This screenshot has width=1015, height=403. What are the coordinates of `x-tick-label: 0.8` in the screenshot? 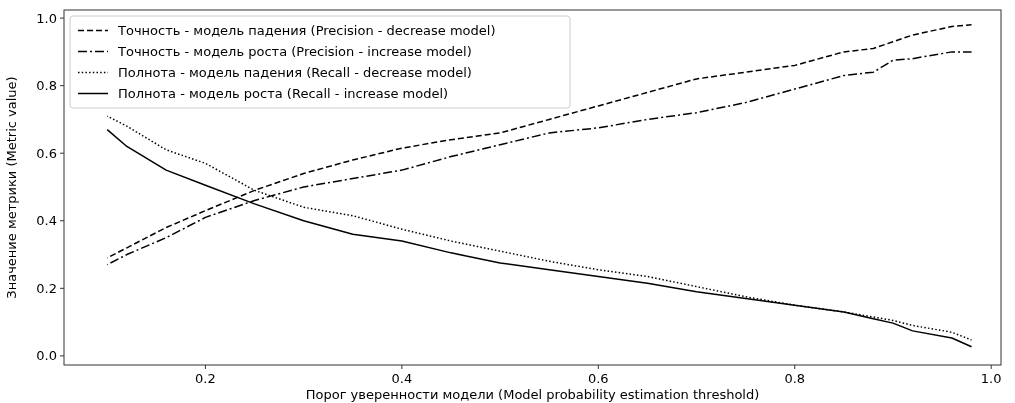 It's located at (795, 378).